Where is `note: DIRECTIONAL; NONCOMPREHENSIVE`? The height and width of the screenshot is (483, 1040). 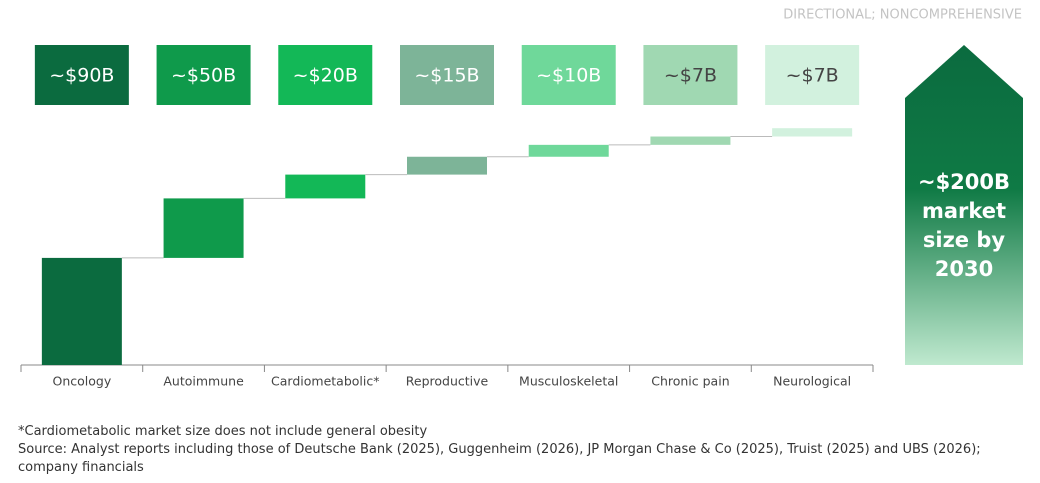
note: DIRECTIONAL; NONCOMPREHENSIVE is located at coordinates (902, 15).